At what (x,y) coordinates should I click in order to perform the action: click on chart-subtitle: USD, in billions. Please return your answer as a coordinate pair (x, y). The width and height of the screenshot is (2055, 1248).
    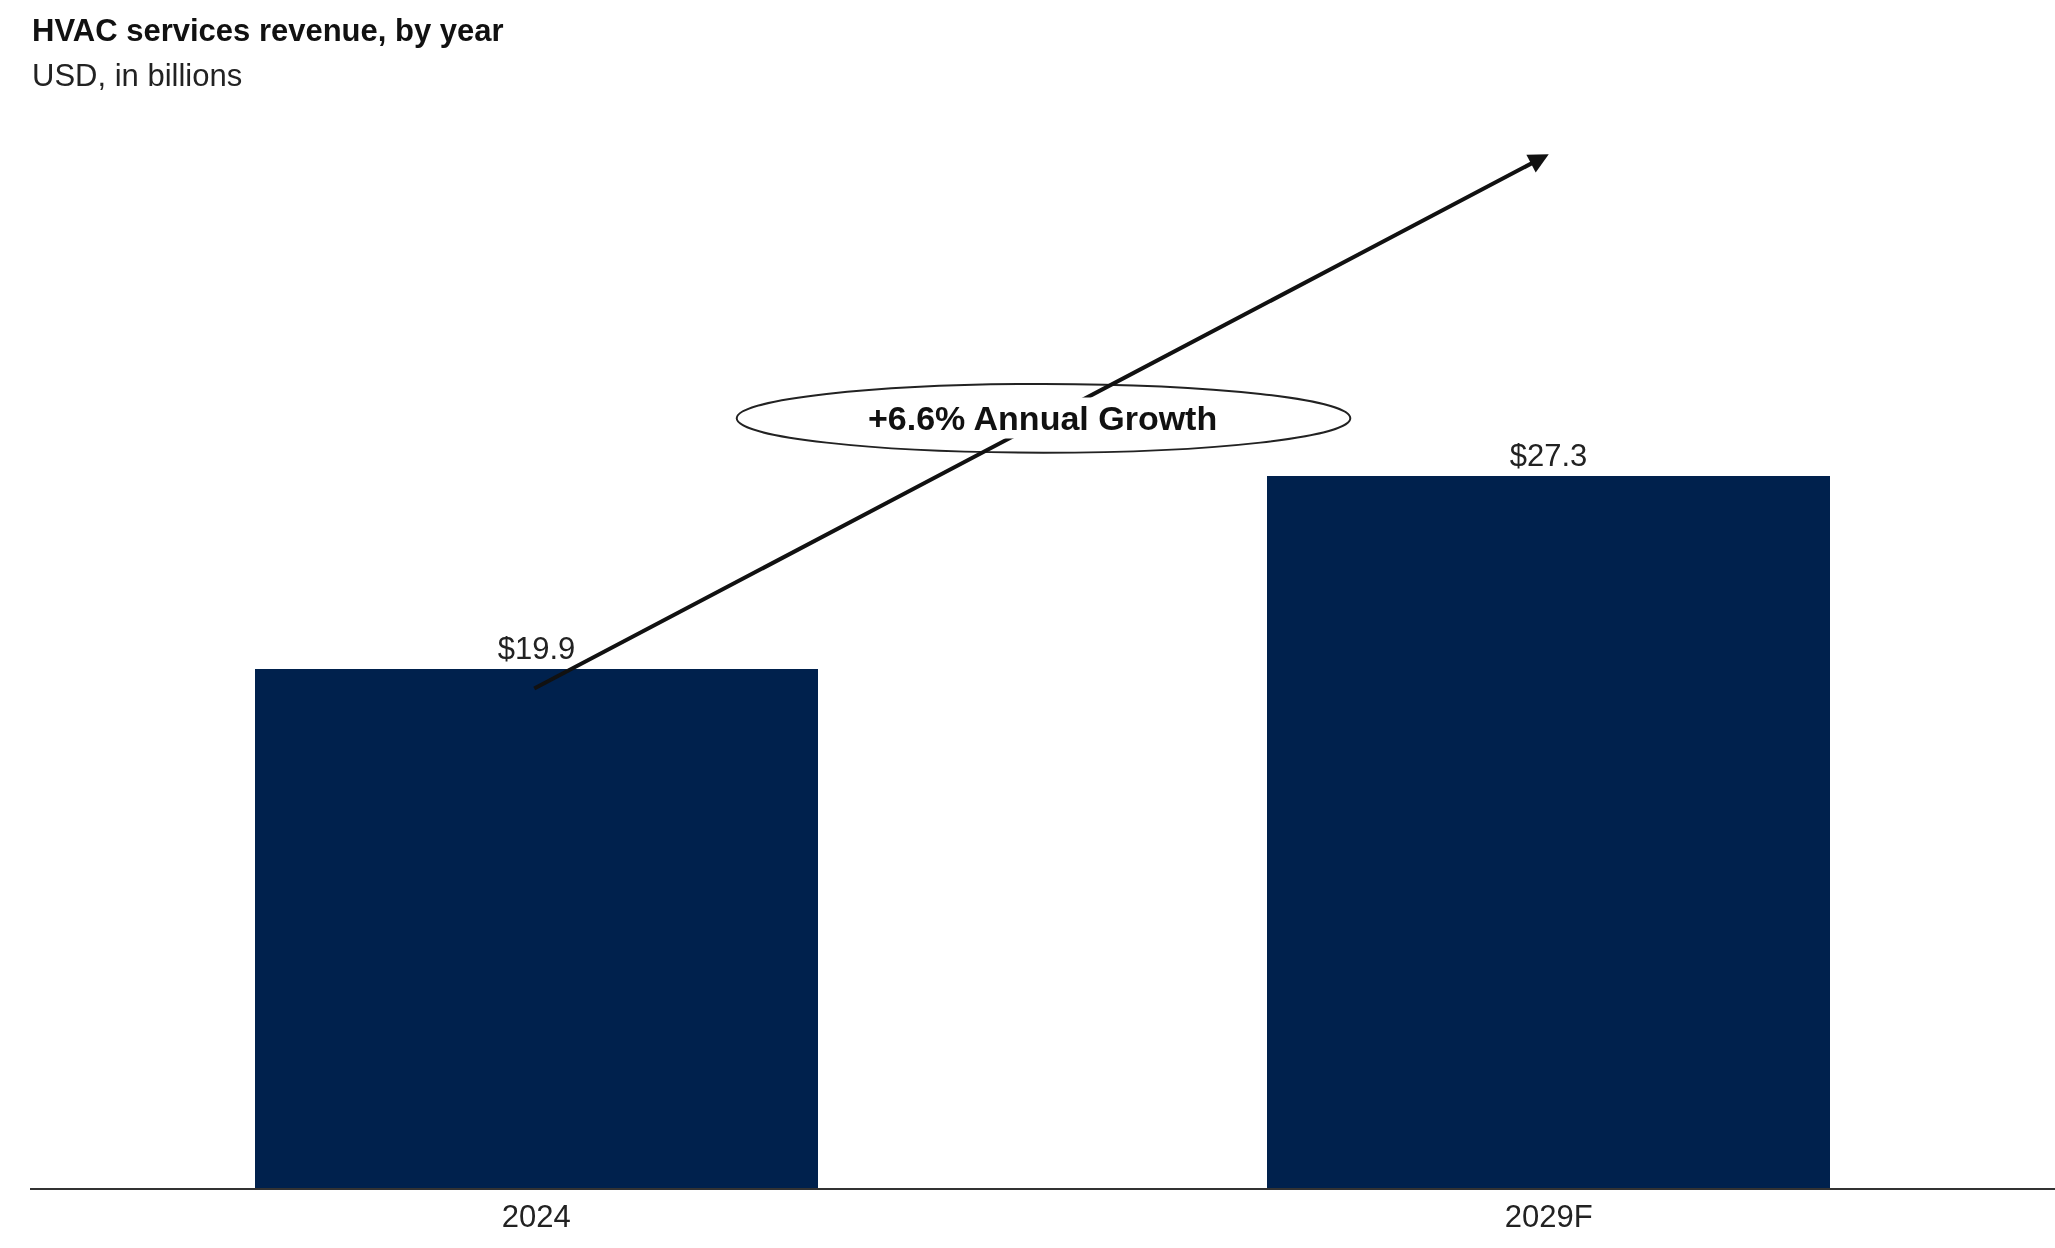
    Looking at the image, I should click on (137, 75).